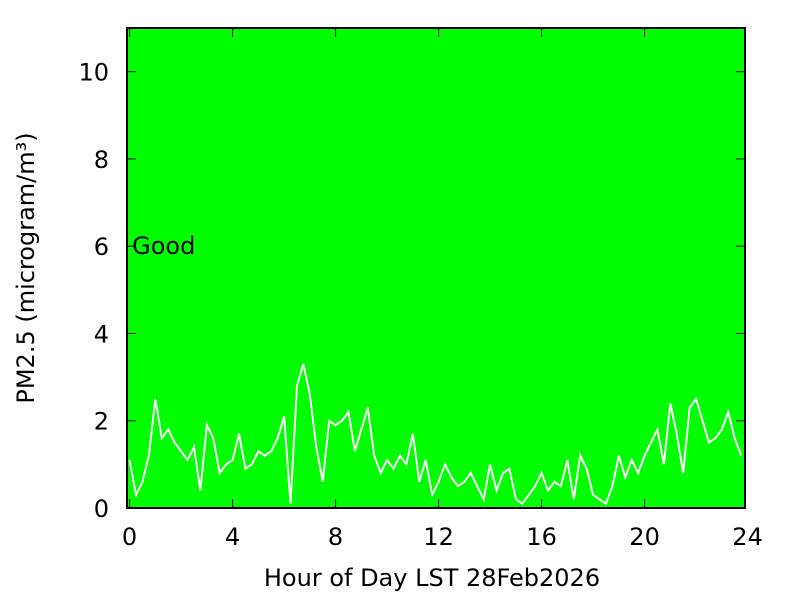 The width and height of the screenshot is (800, 604). What do you see at coordinates (232, 537) in the screenshot?
I see `x-tick-label: 4` at bounding box center [232, 537].